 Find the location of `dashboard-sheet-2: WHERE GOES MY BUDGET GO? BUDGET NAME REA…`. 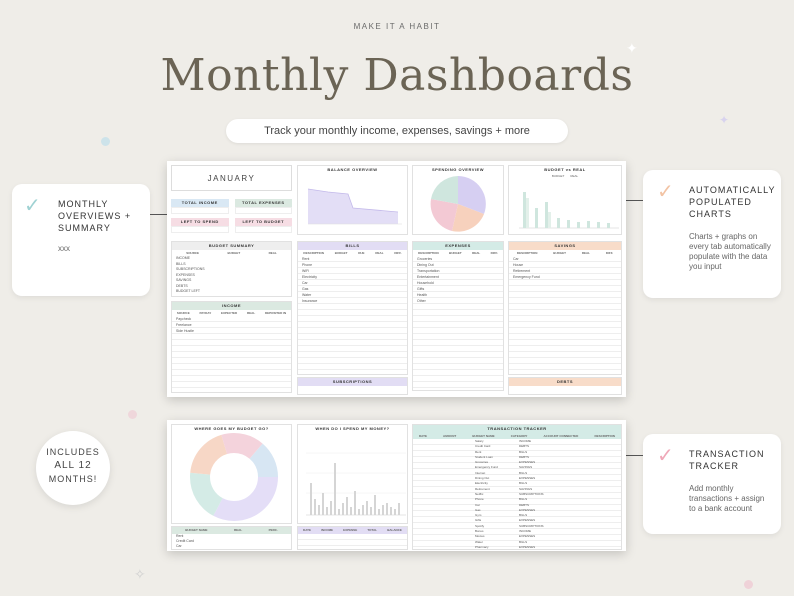

dashboard-sheet-2: WHERE GOES MY BUDGET GO? BUDGET NAME REA… is located at coordinates (396, 485).